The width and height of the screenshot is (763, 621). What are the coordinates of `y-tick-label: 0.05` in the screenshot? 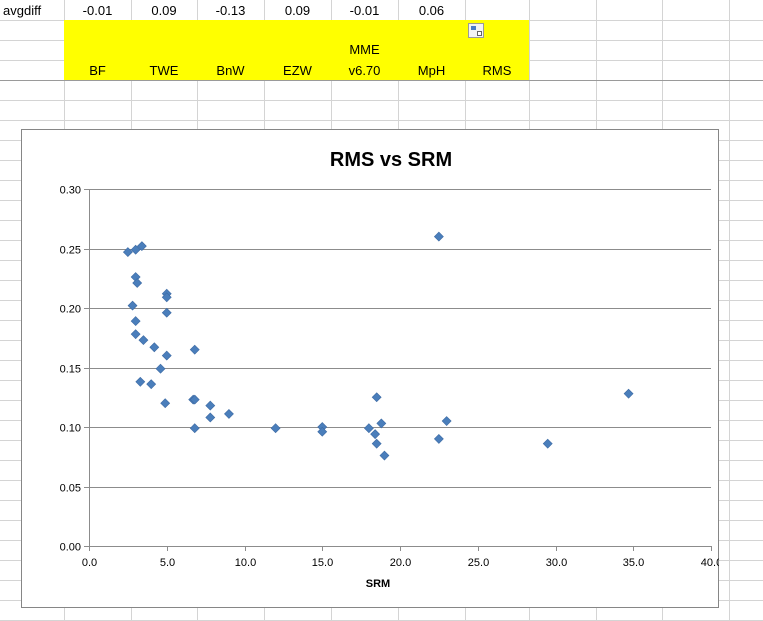 It's located at (70, 489).